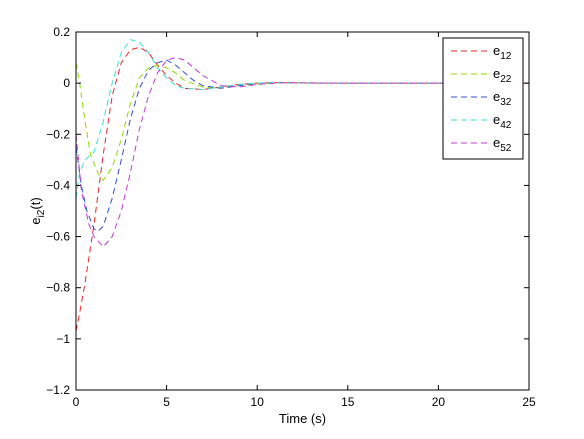 This screenshot has width=584, height=439. Describe the element at coordinates (58, 185) in the screenshot. I see `y-tick-label: −0.4` at that location.